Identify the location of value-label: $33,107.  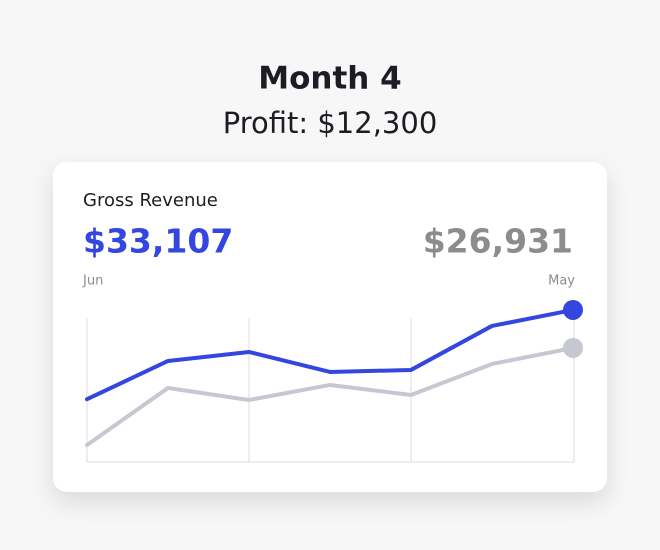
(158, 241).